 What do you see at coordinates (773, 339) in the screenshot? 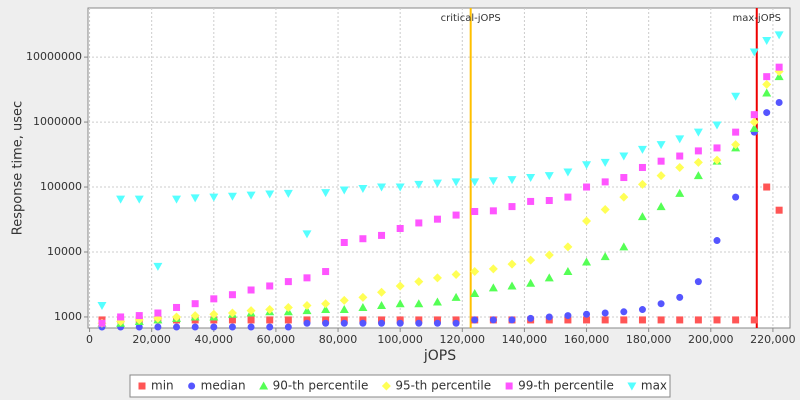
I see `x-tick-label: 220,000` at bounding box center [773, 339].